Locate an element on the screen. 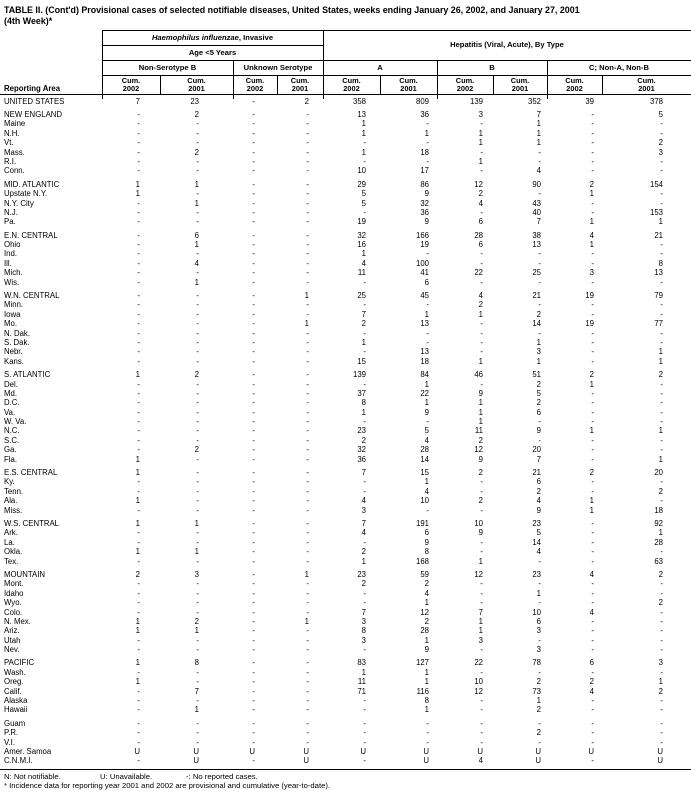 This screenshot has width=691, height=807. value-cell: 32 is located at coordinates (424, 203).